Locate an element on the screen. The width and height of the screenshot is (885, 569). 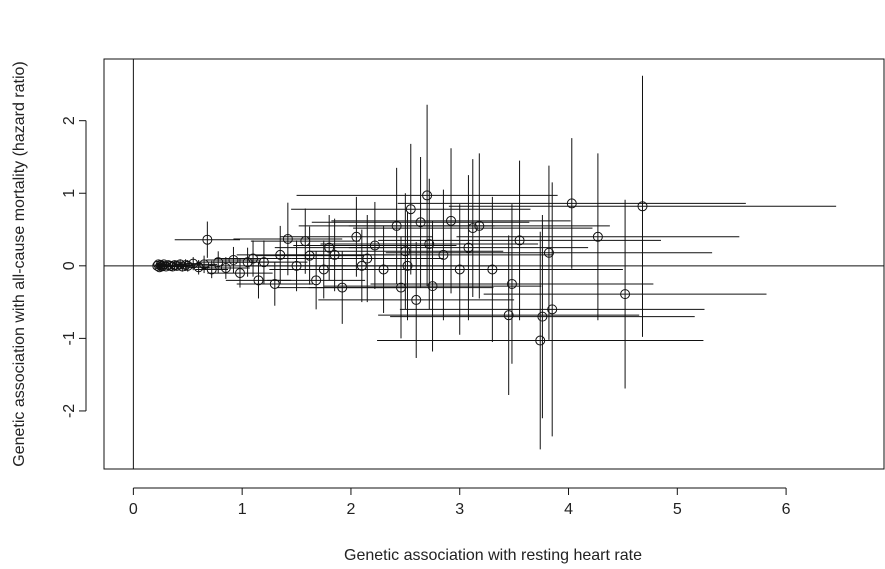
x-axis: 0 1 2 3 4 5 6 is located at coordinates (460, 502).